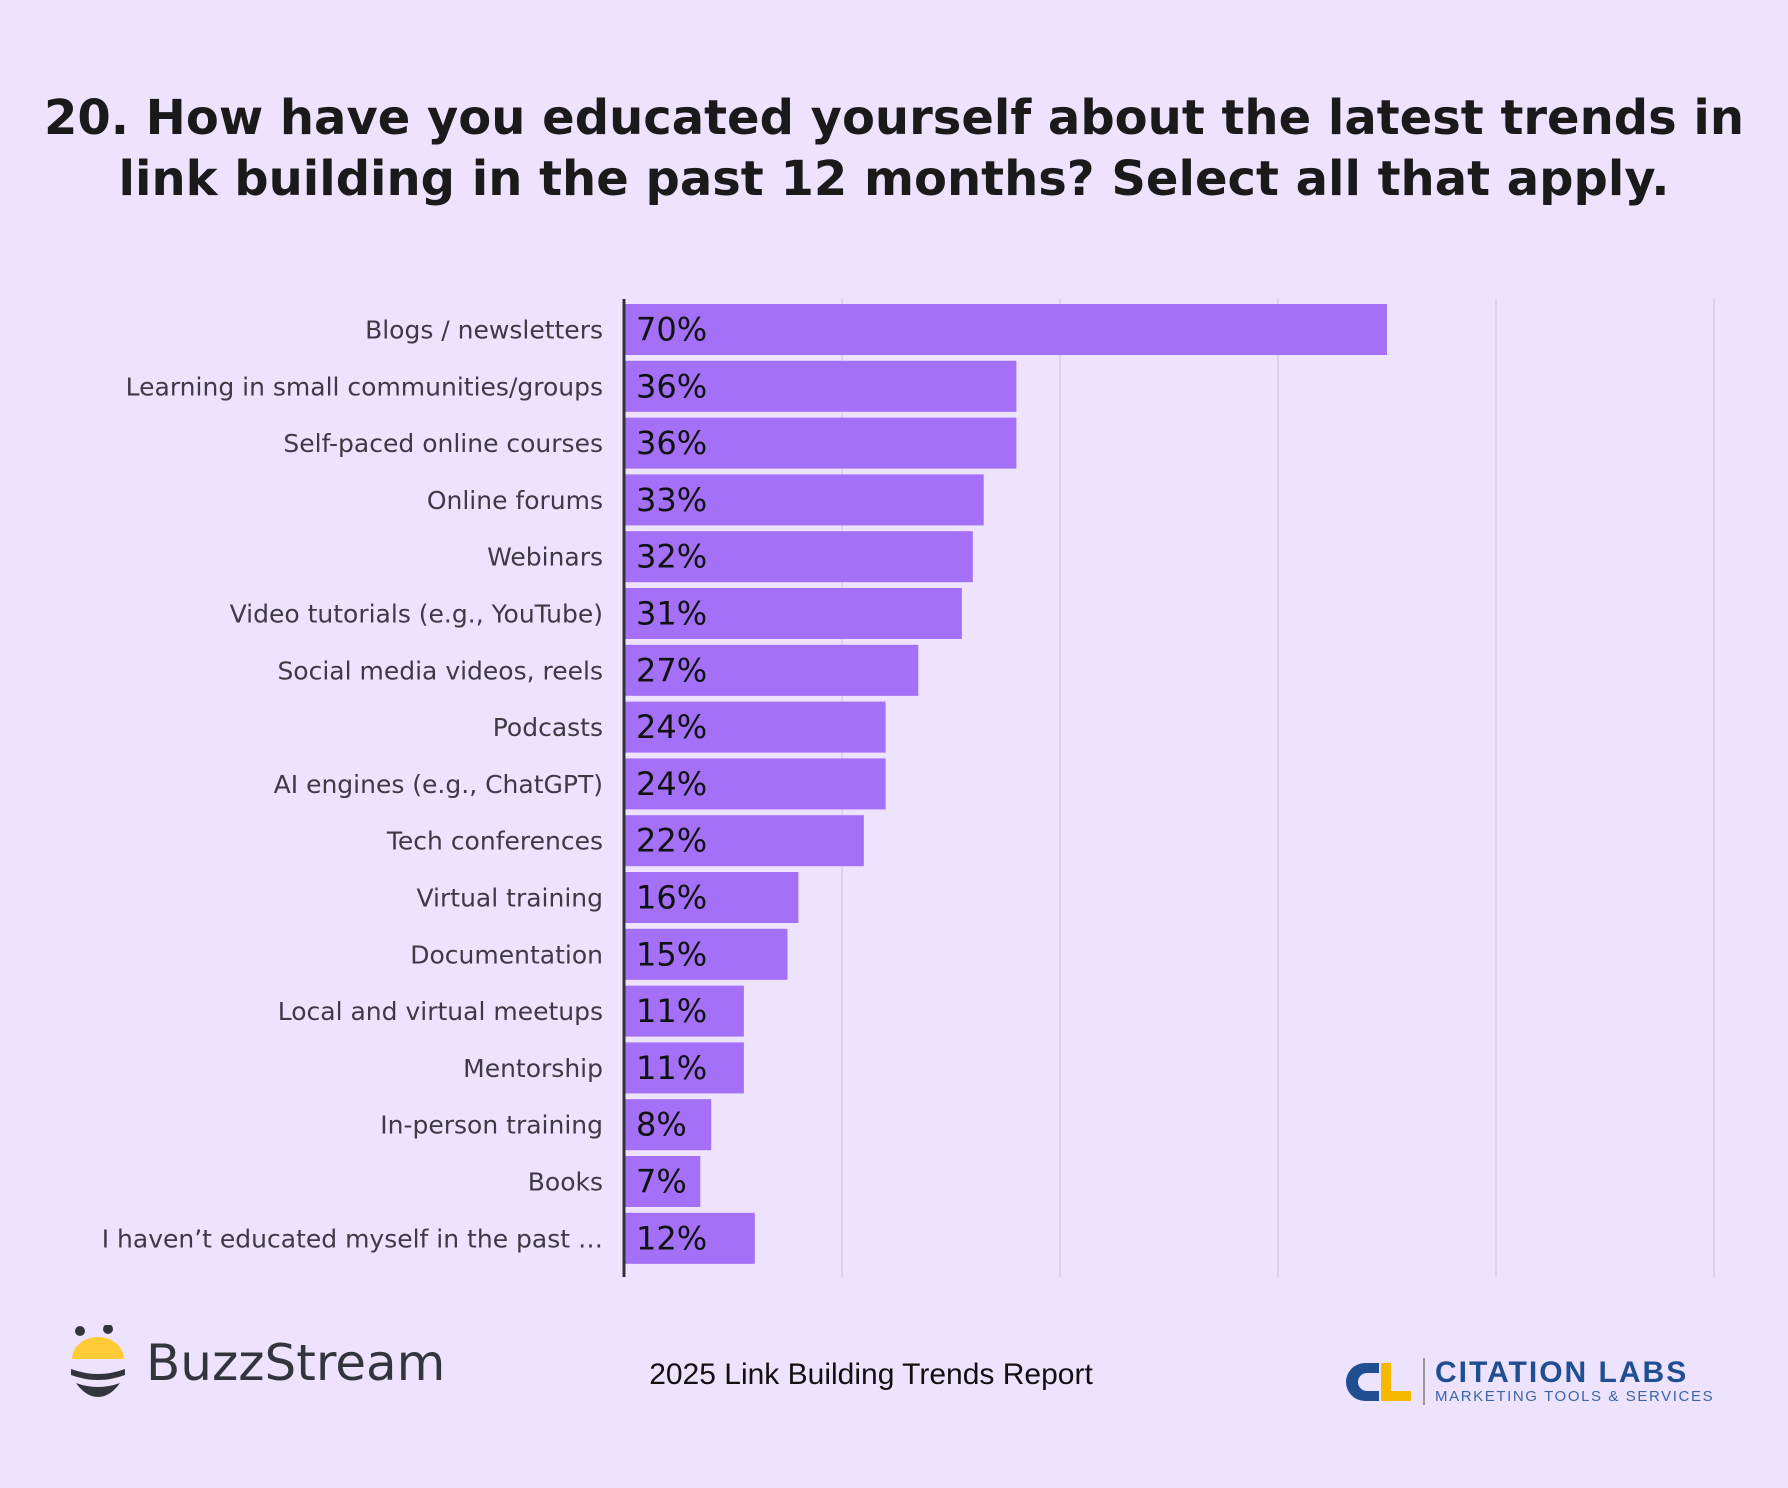 The image size is (1788, 1488). Describe the element at coordinates (98, 1361) in the screenshot. I see `bee-icon` at that location.